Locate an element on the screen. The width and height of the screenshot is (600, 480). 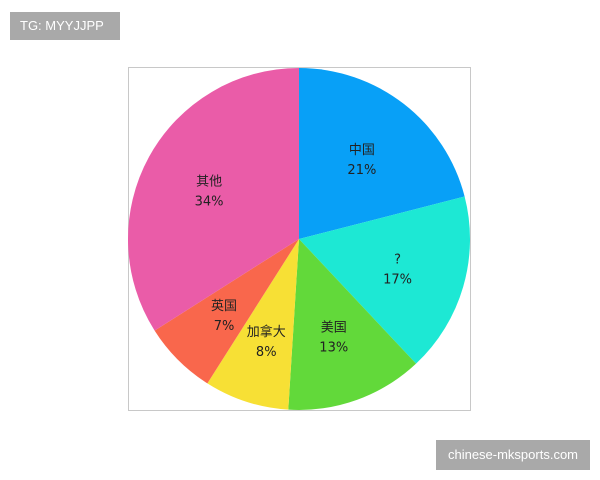
slice-percent-label: 7% is located at coordinates (224, 326).